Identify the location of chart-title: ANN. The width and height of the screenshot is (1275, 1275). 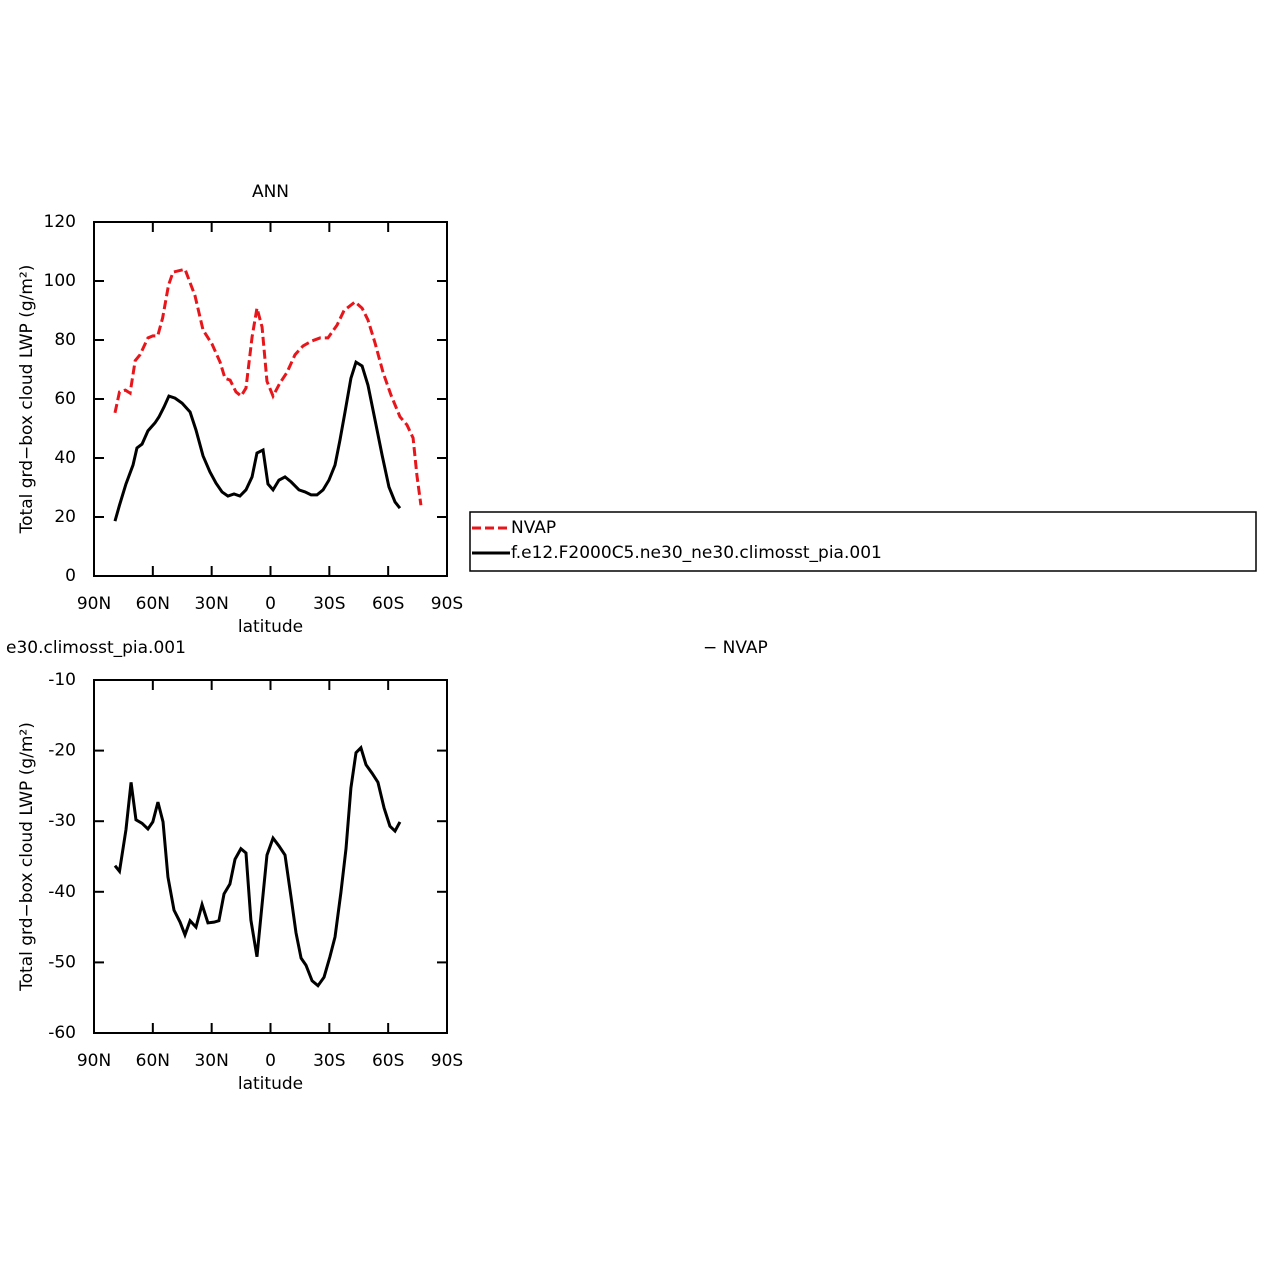
(270, 192).